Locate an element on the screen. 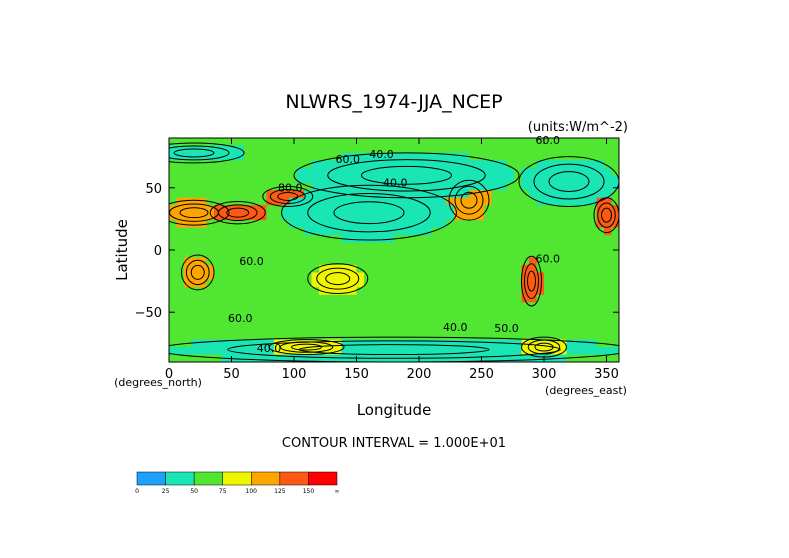 Image resolution: width=789 pixels, height=558 pixels. chart-title: NLWRS_1974-JJA_NCEP is located at coordinates (393, 102).